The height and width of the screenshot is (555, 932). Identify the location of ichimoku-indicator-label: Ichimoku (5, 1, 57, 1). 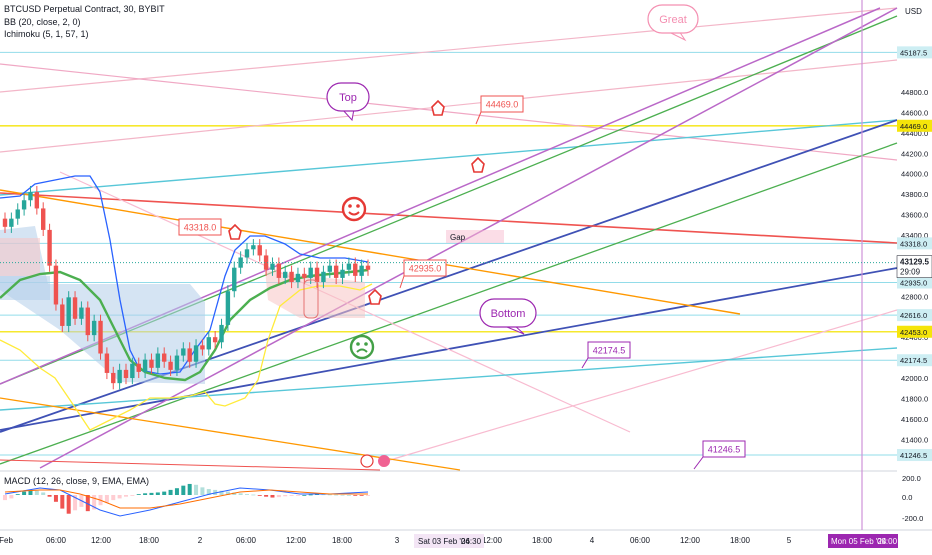
(46, 34).